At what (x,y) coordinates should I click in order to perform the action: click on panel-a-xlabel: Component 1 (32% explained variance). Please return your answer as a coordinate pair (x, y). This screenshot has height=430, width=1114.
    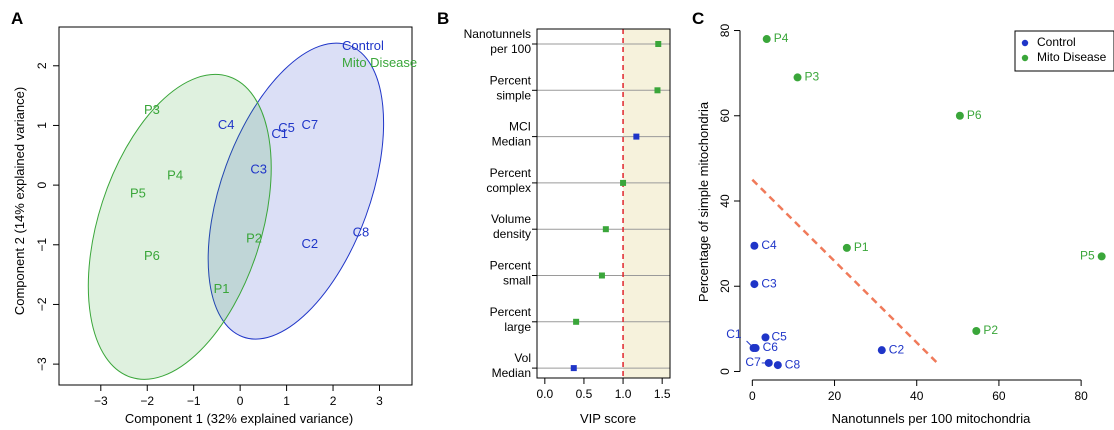
    Looking at the image, I should click on (239, 418).